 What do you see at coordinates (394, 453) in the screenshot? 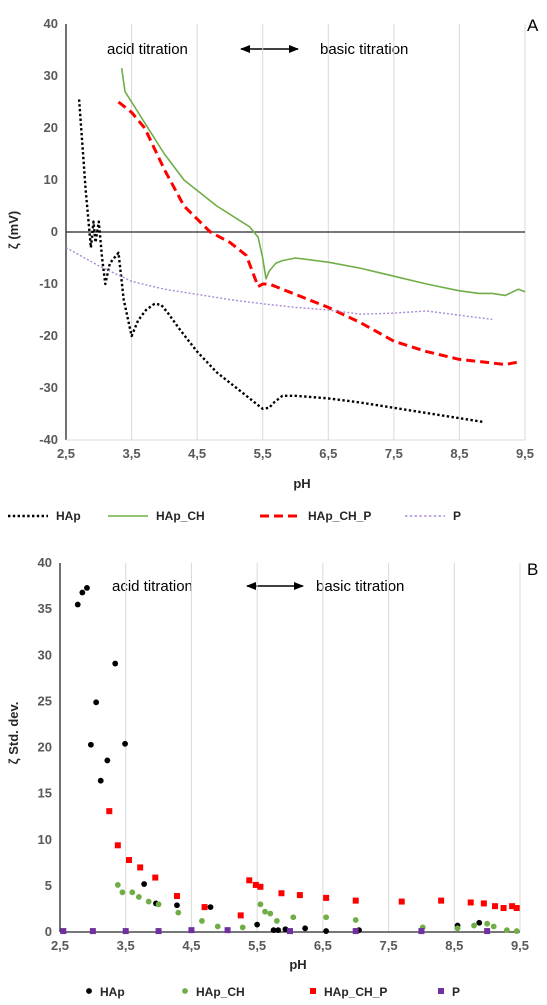
I see `chart-a-xtick-label: 7,5` at bounding box center [394, 453].